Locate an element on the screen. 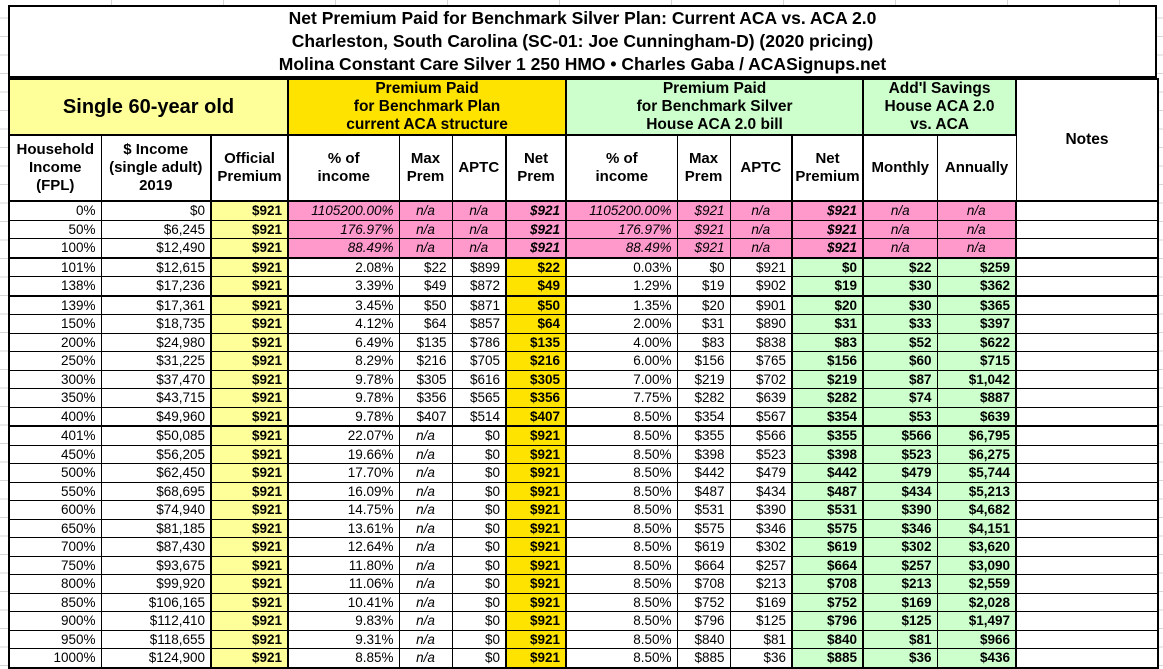 The width and height of the screenshot is (1163, 669). cell-yr: $639 is located at coordinates (976, 416).